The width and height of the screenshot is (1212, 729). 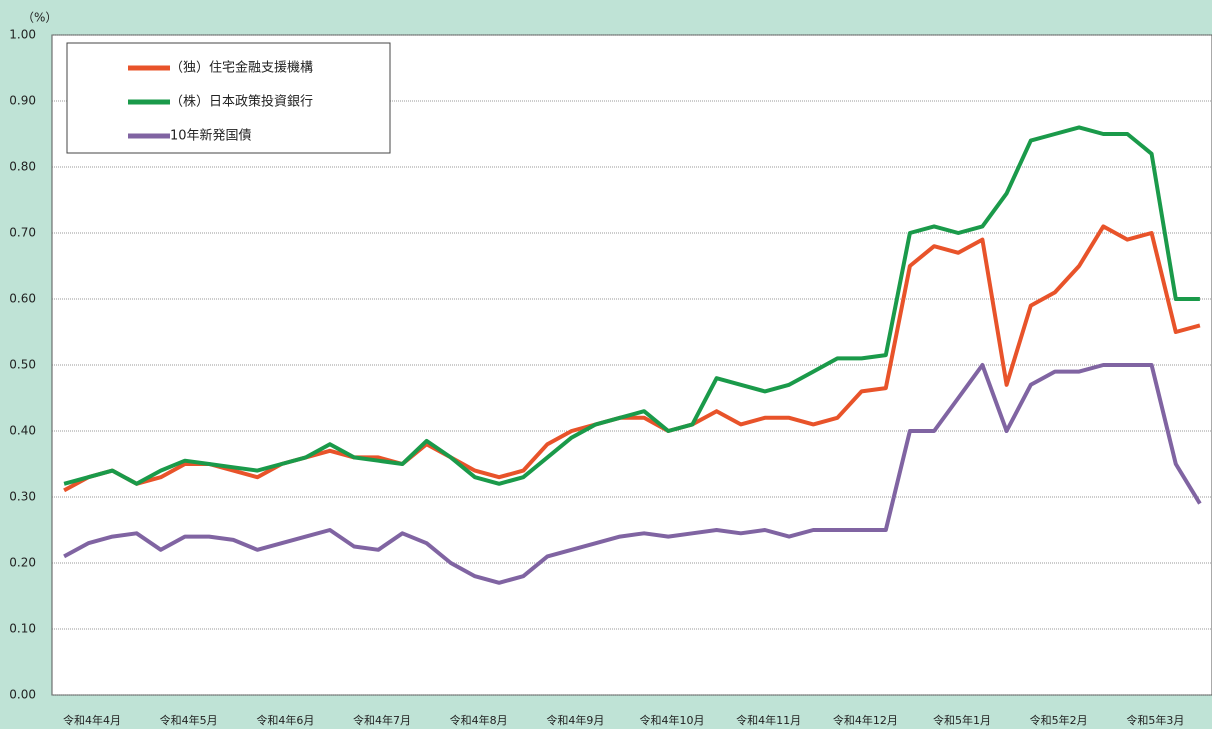 What do you see at coordinates (92, 720) in the screenshot?
I see `x-tick-label: 令和4年4月` at bounding box center [92, 720].